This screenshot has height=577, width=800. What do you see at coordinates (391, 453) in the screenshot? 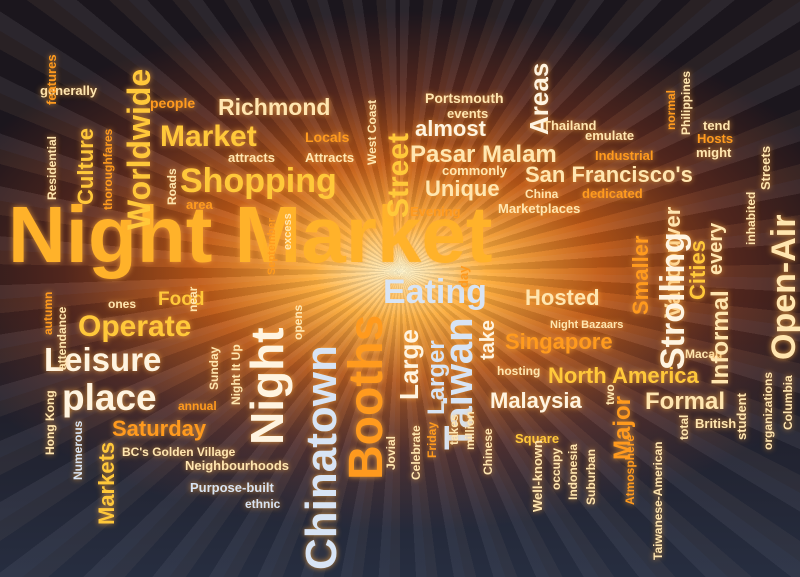
I see `word: Jovial` at bounding box center [391, 453].